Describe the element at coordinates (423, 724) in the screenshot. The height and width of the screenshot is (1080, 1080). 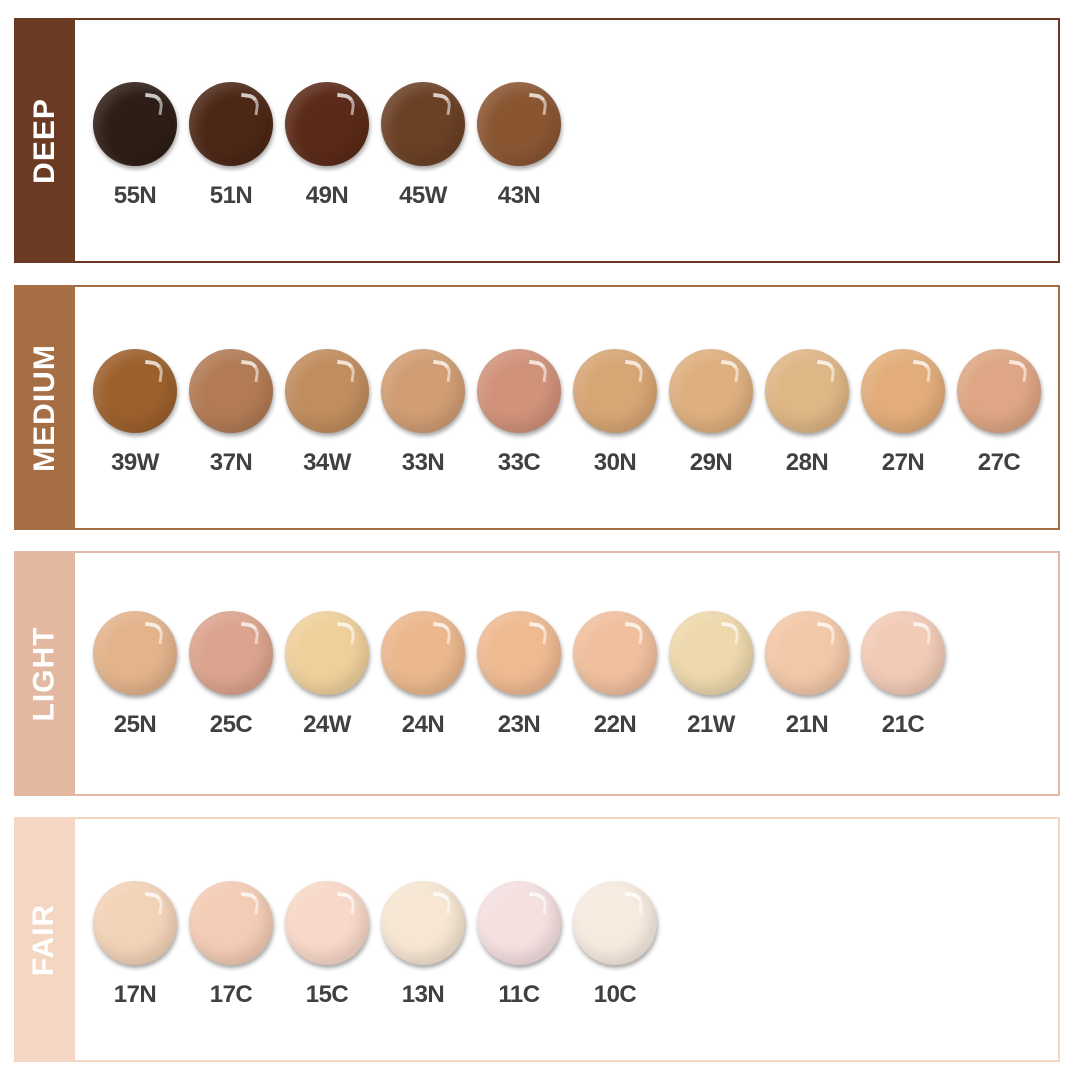
I see `shade-code: 24N` at that location.